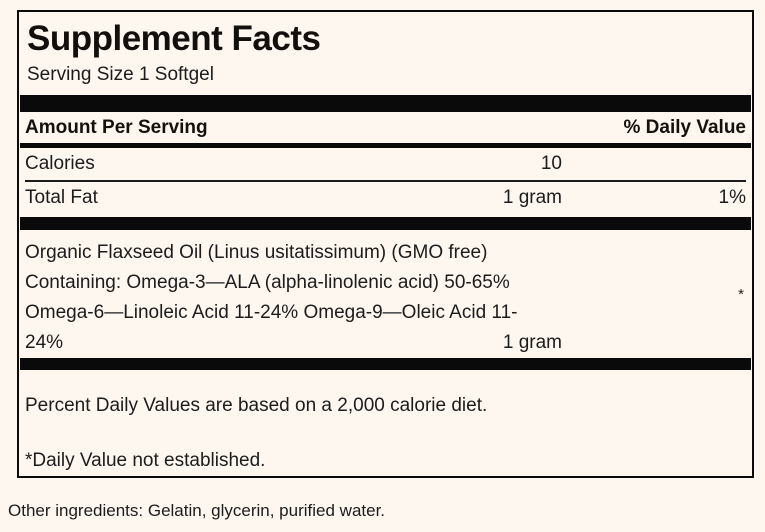  I want to click on ingredient-amount: 1 gram, so click(532, 342).